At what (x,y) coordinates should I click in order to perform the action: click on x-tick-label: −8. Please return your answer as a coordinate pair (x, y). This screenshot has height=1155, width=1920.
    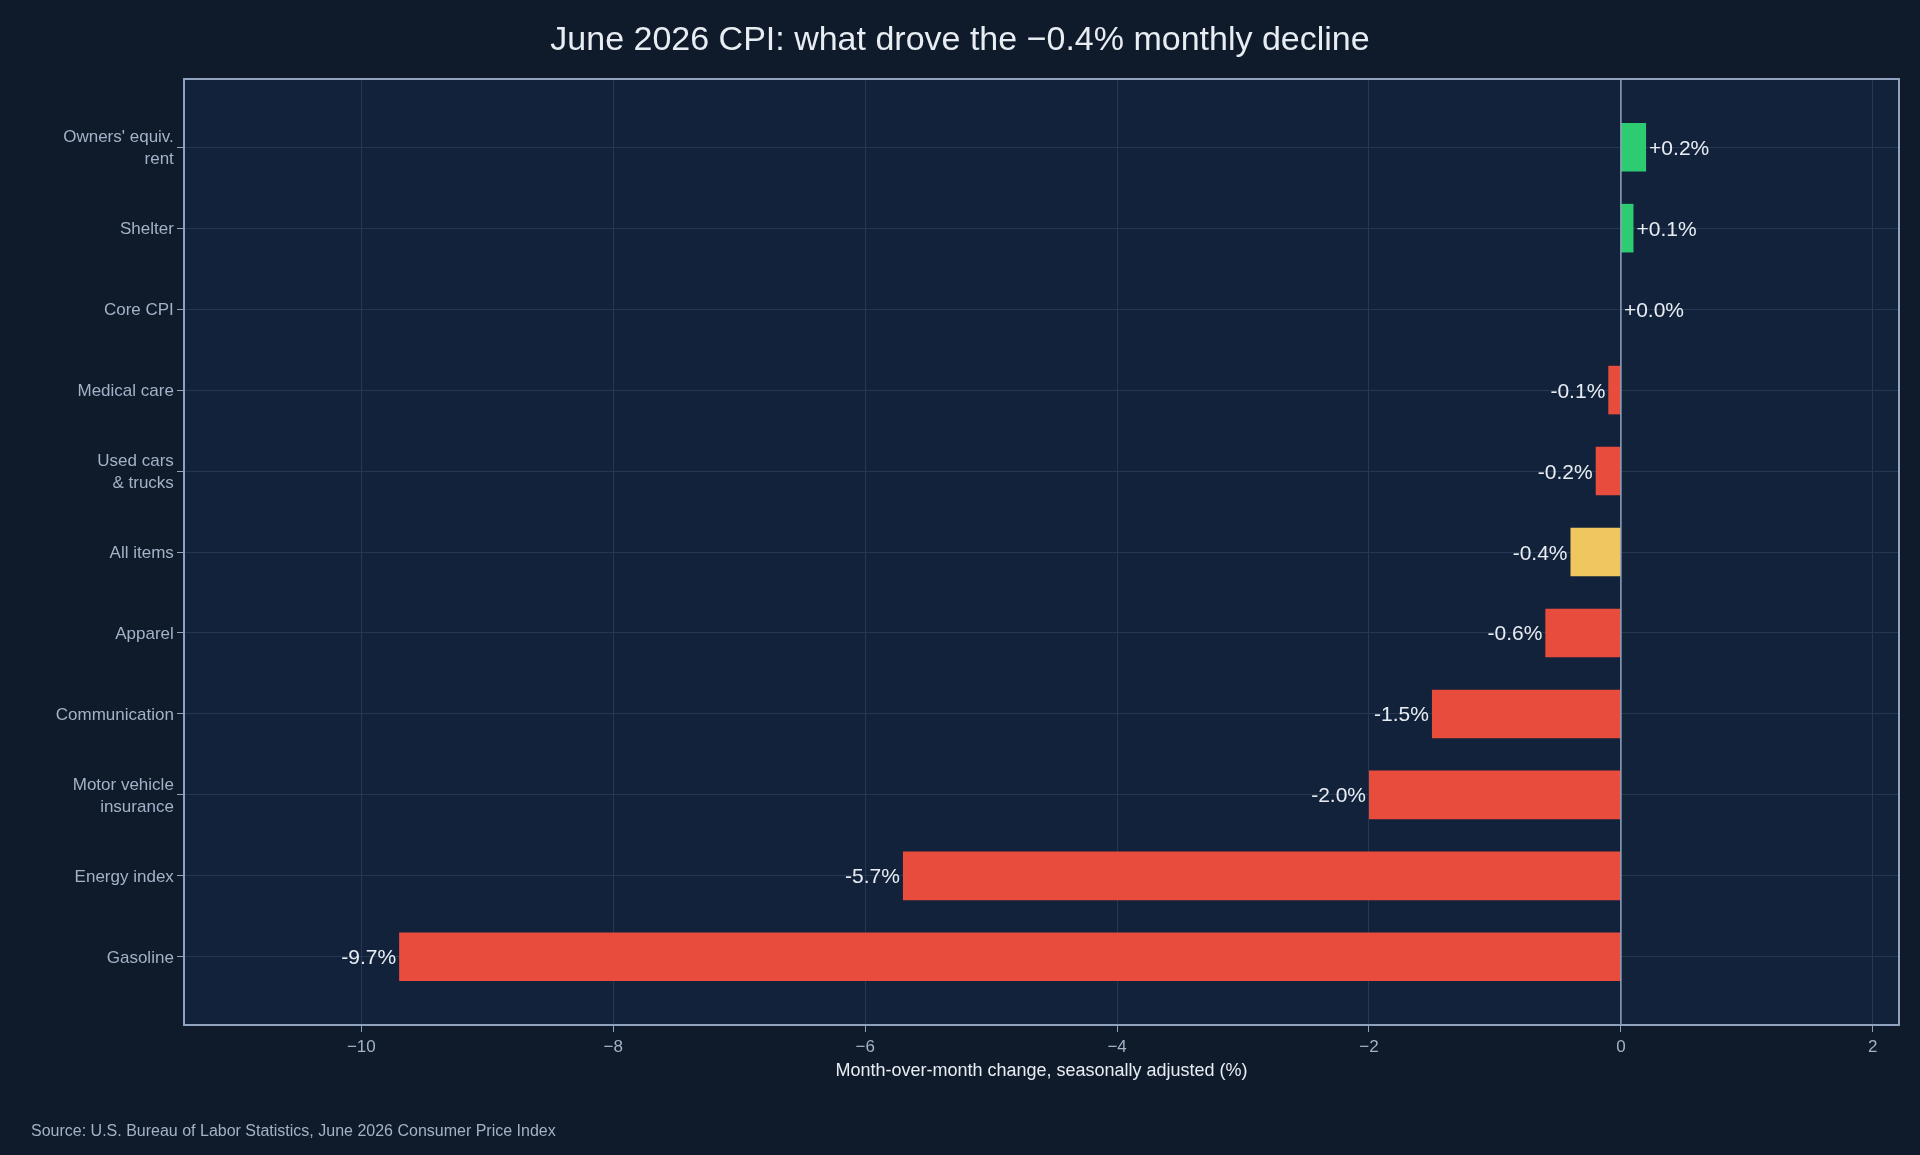
    Looking at the image, I should click on (613, 1047).